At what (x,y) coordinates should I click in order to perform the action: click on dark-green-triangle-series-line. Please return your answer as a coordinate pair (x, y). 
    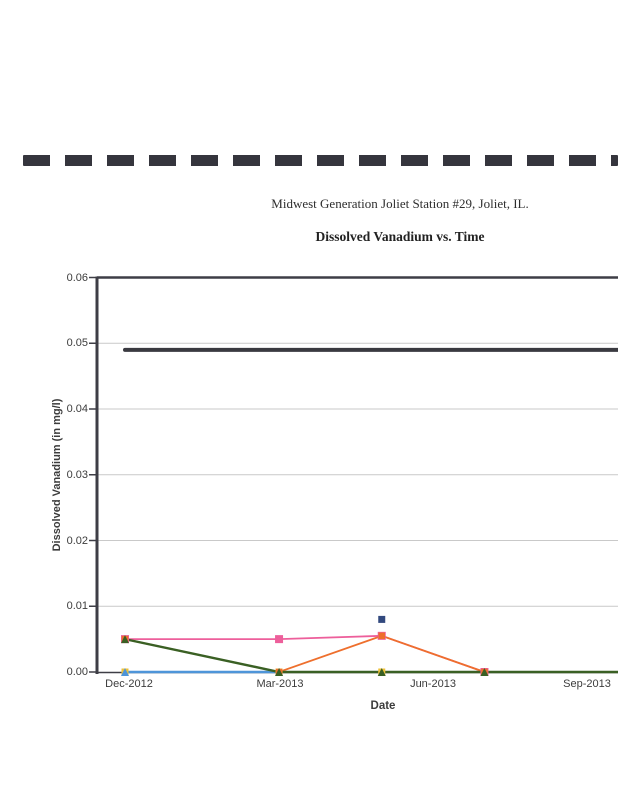
    Looking at the image, I should click on (370, 655).